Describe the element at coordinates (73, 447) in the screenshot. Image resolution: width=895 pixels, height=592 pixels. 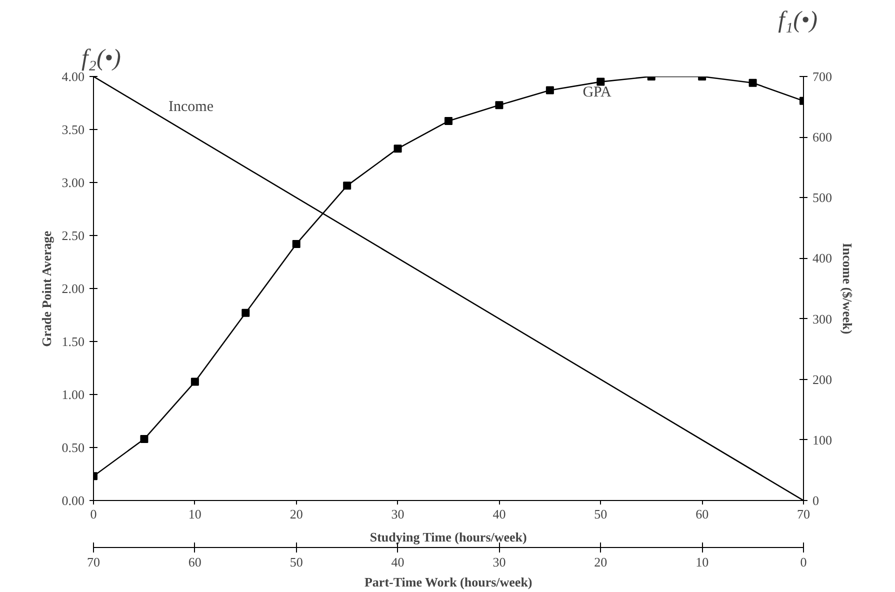
I see `y-tick-label: 0.50` at that location.